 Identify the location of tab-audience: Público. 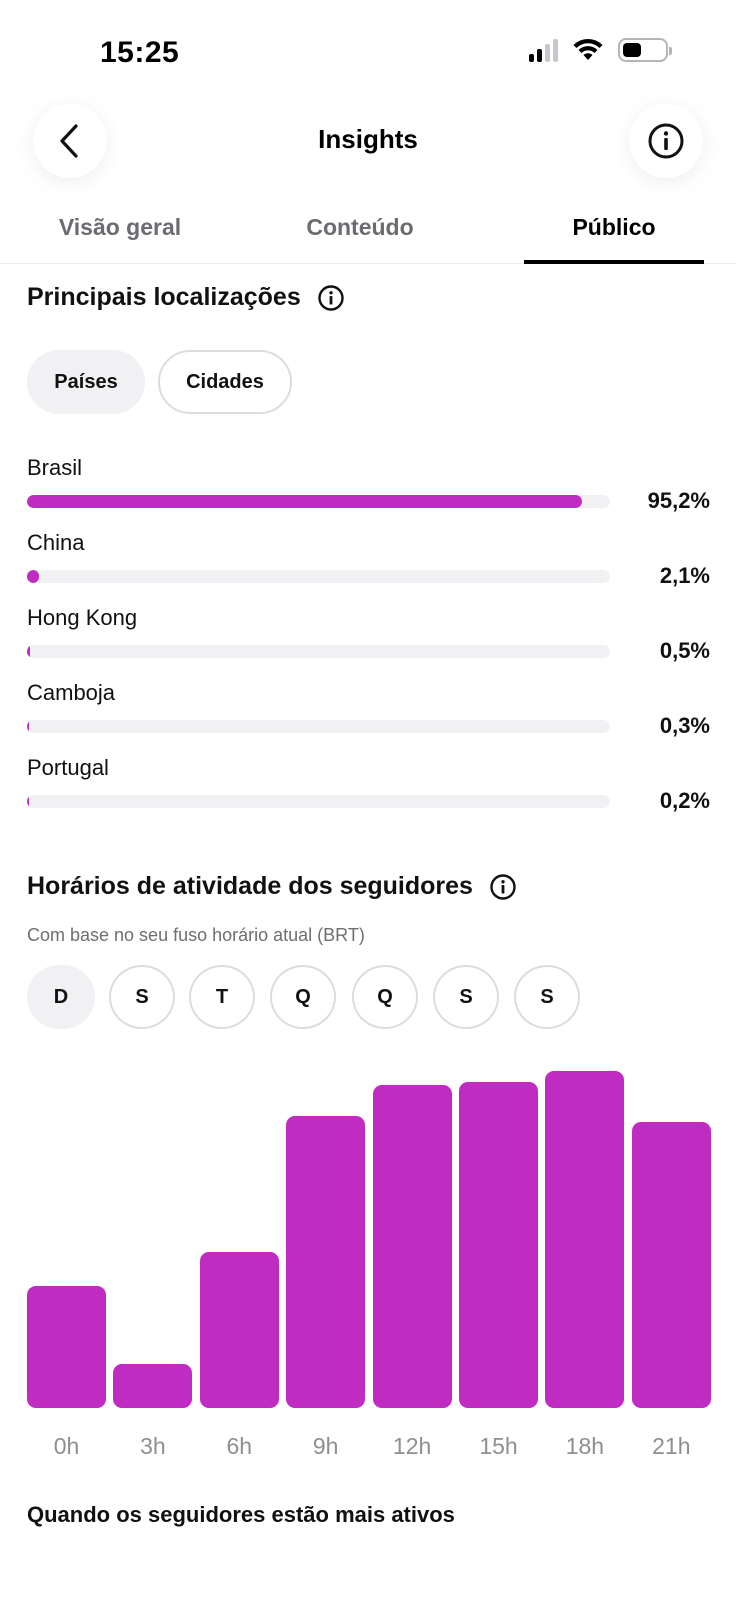
(614, 227).